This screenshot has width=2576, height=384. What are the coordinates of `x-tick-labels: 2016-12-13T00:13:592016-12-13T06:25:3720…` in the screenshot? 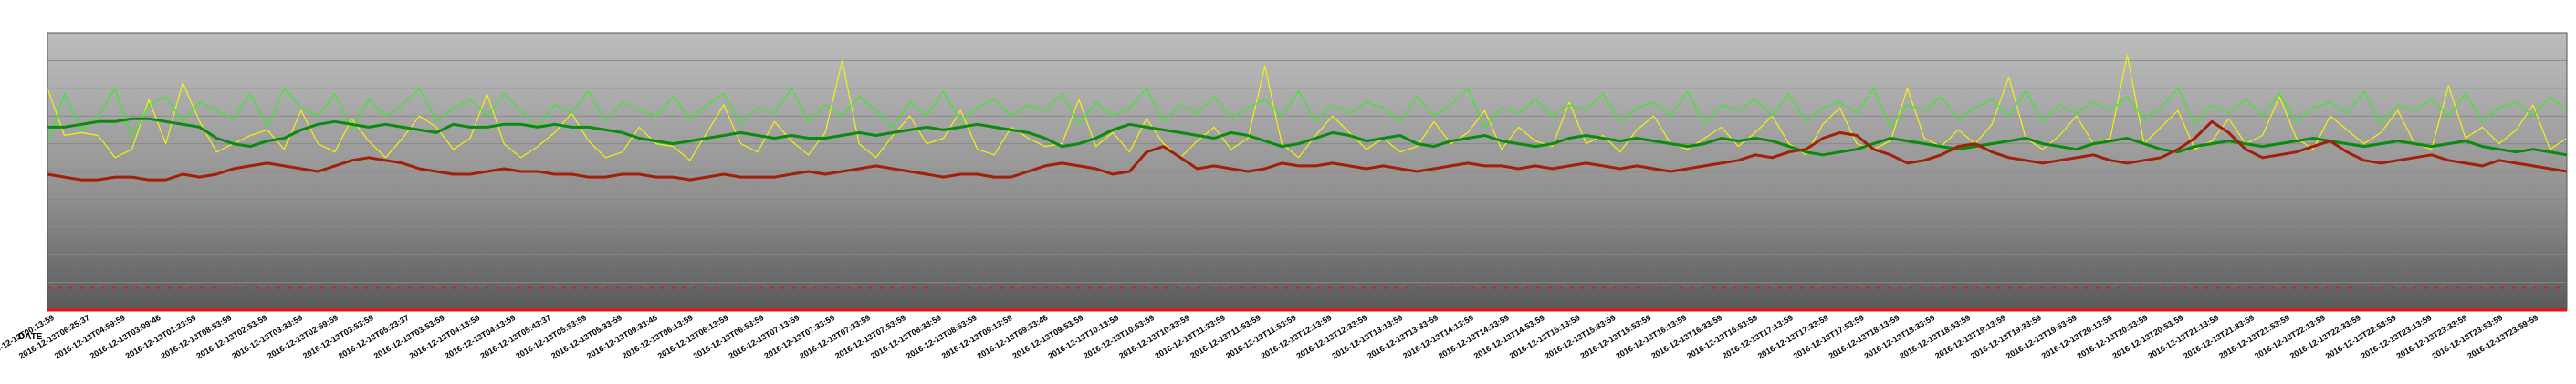 It's located at (1270, 337).